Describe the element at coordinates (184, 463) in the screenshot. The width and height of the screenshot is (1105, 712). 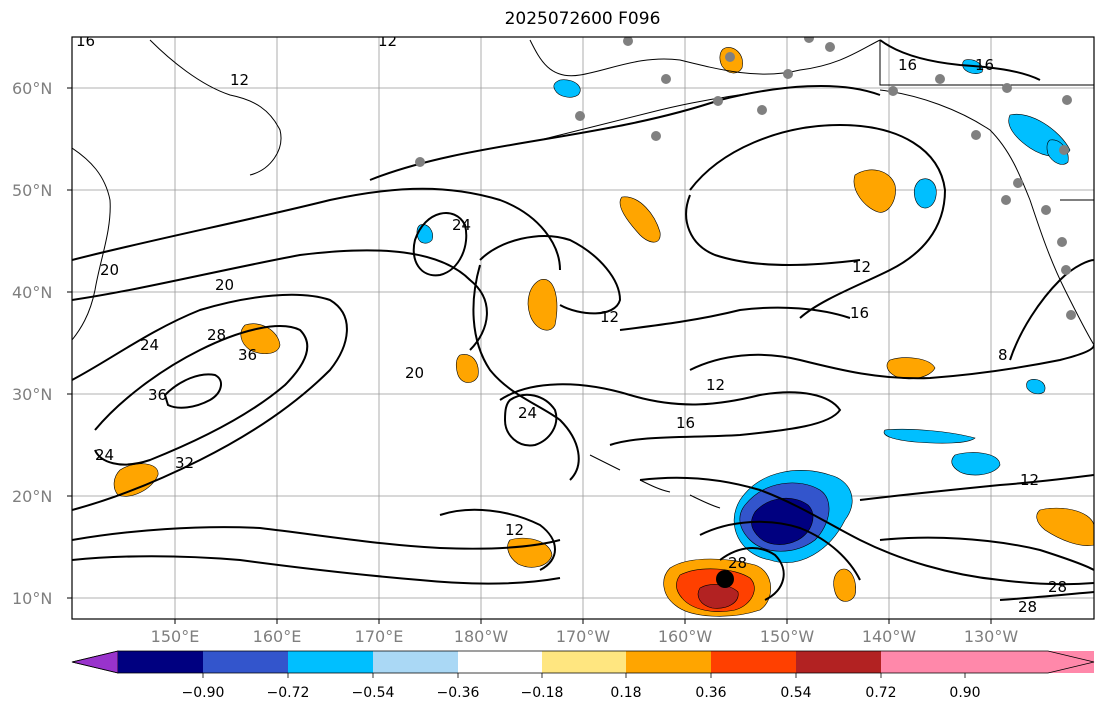
I see `contour-label: 32` at that location.